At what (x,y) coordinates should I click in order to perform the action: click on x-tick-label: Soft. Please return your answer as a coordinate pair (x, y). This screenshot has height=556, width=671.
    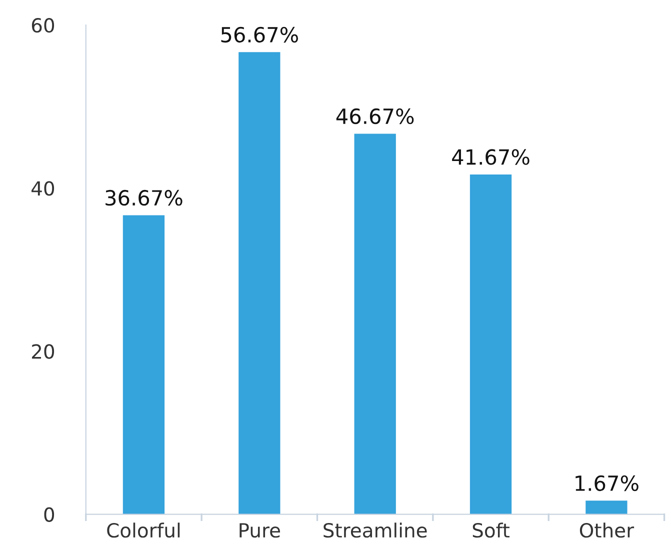
    Looking at the image, I should click on (491, 530).